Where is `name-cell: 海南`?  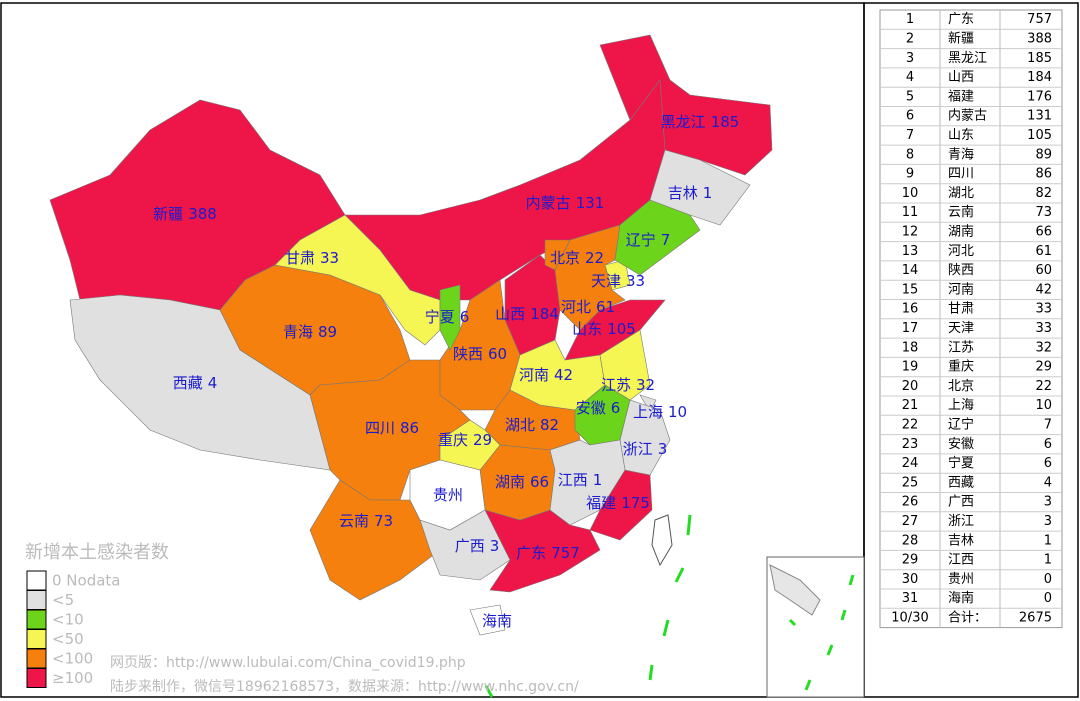
name-cell: 海南 is located at coordinates (961, 598).